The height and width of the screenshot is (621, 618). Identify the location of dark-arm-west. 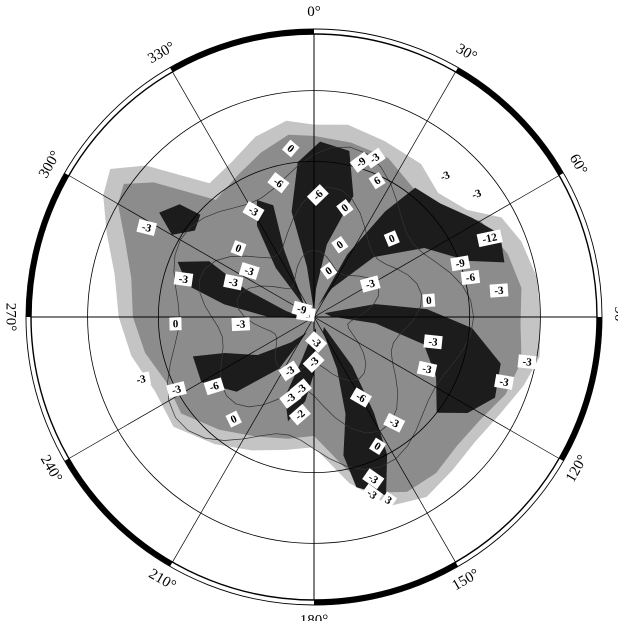
(241, 290).